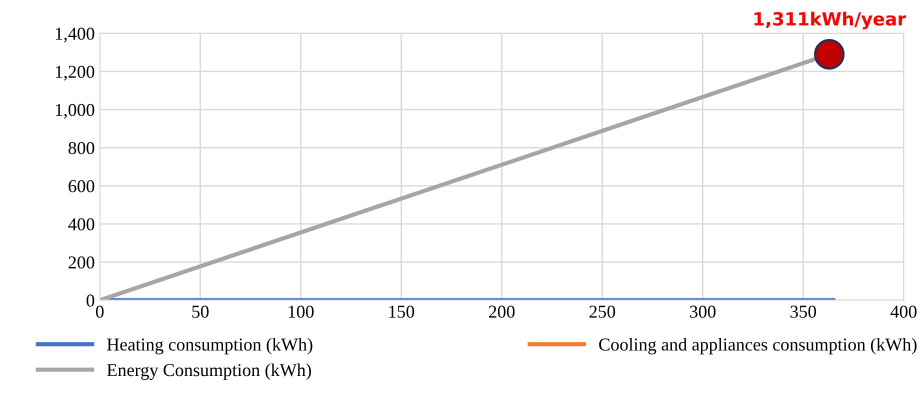 Image resolution: width=924 pixels, height=417 pixels. I want to click on y-tick-label: 400, so click(81, 224).